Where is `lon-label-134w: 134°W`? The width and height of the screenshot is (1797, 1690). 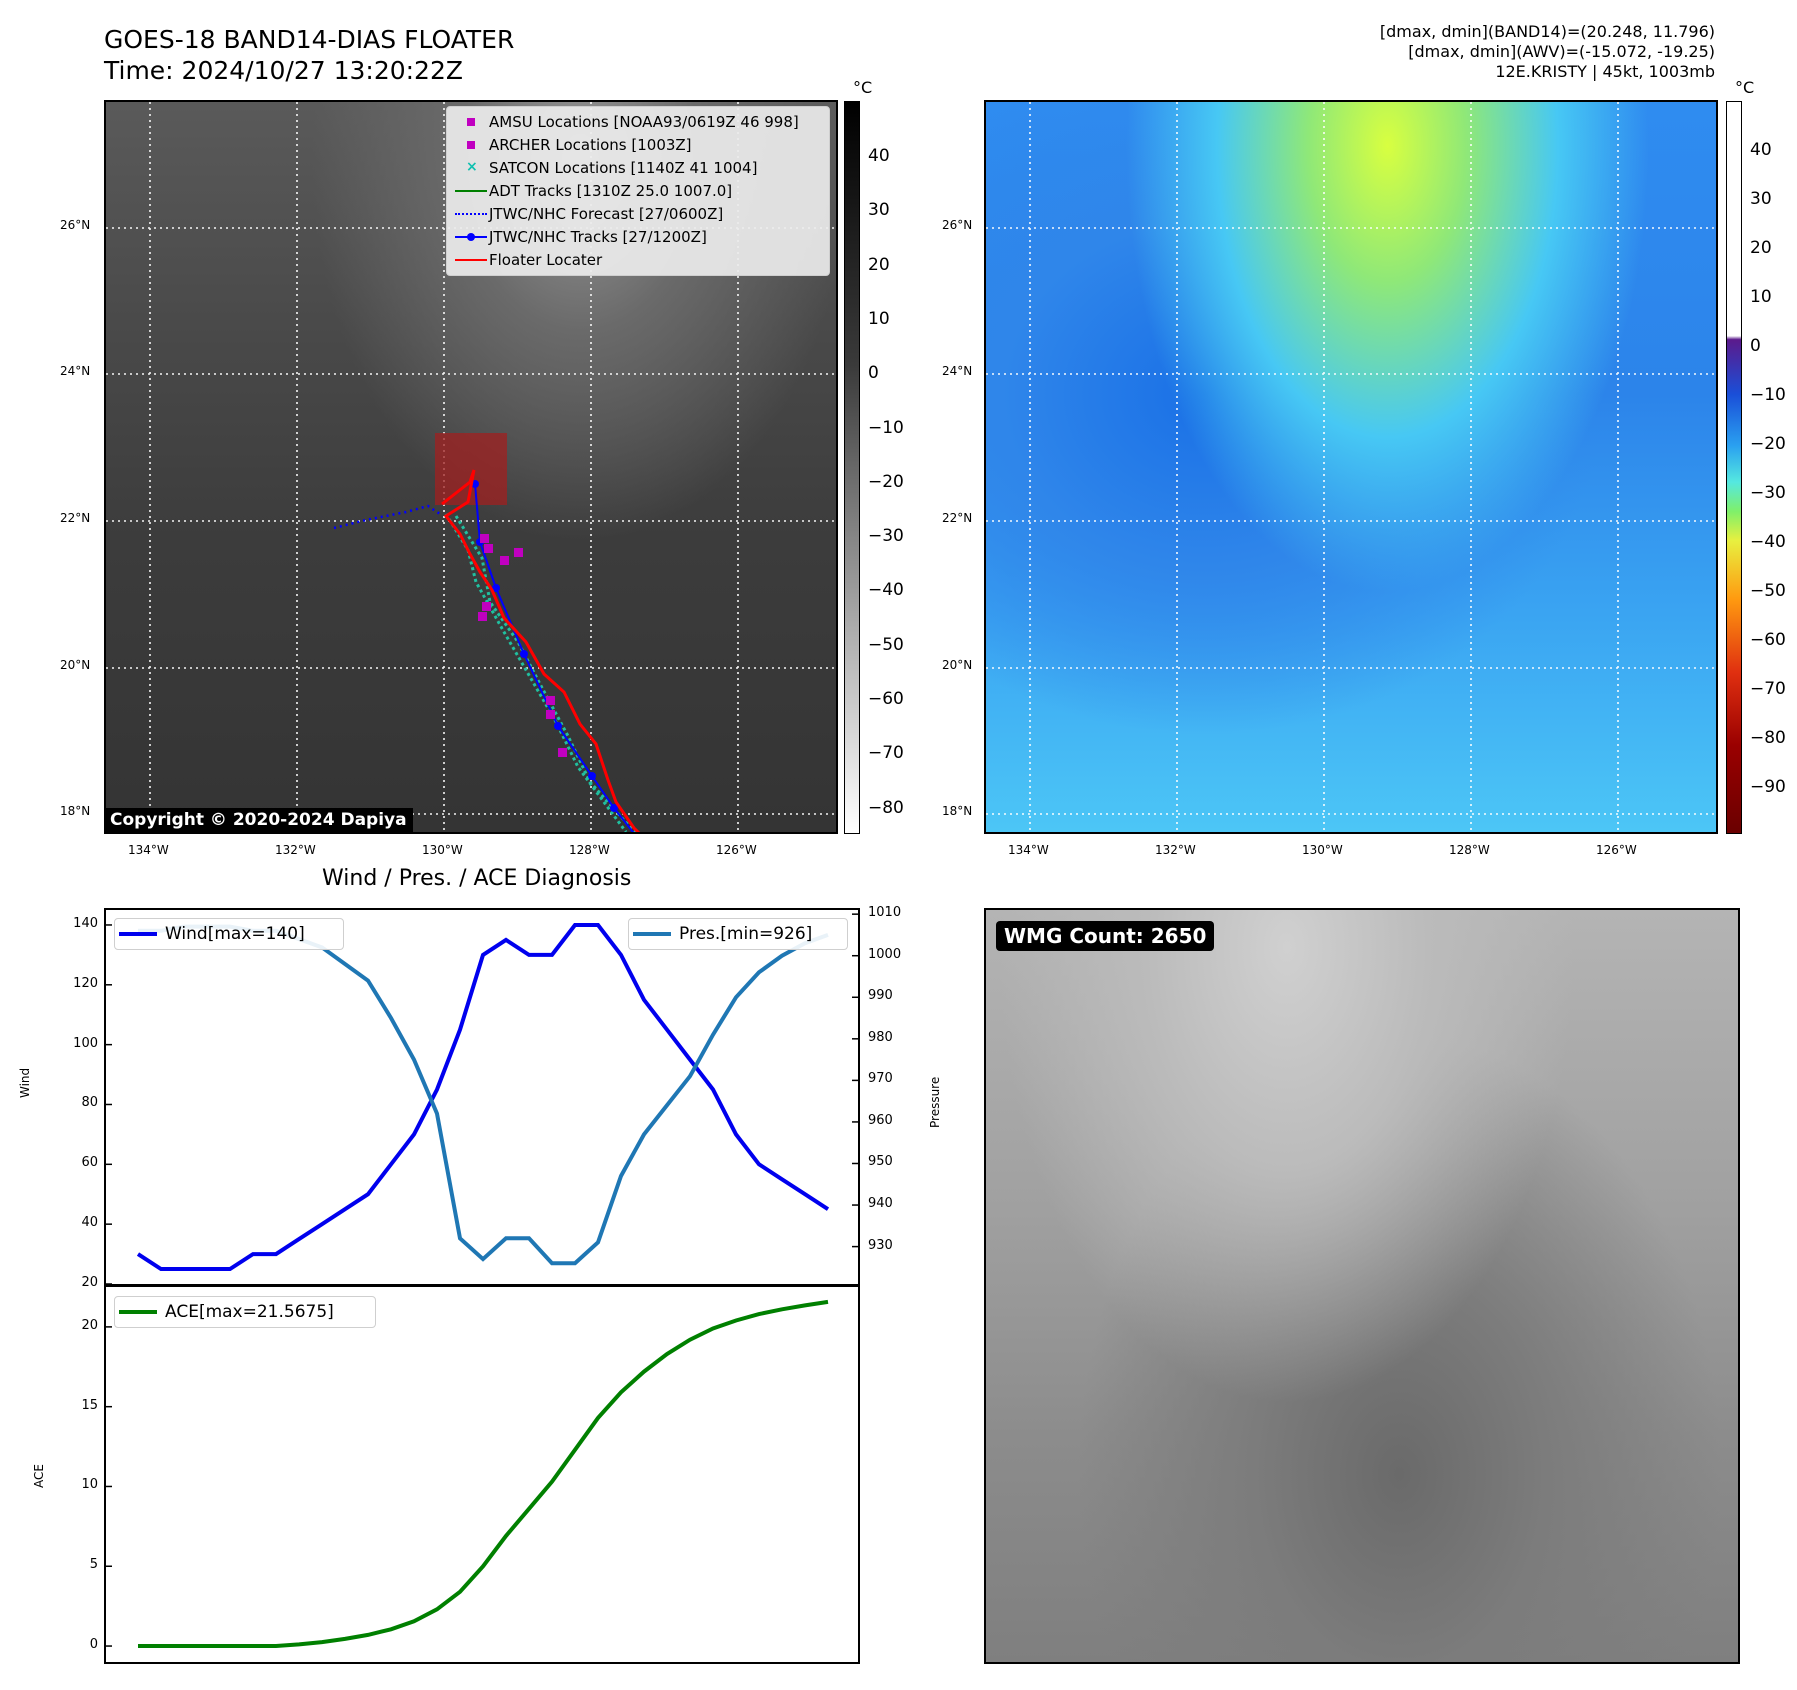
lon-label-134w: 134°W is located at coordinates (148, 850).